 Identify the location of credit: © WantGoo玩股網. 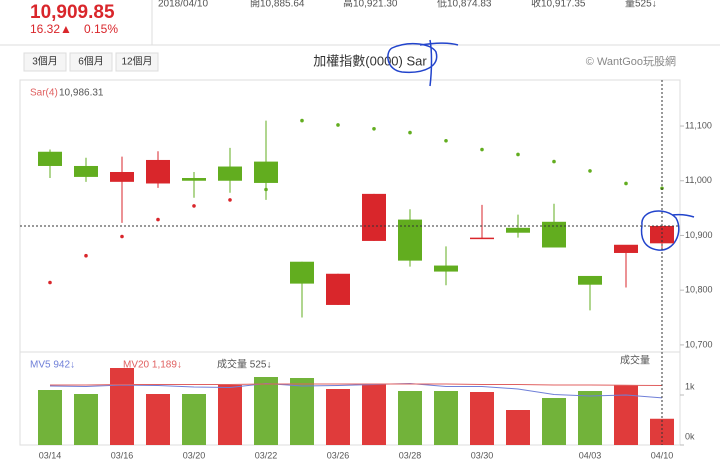
(631, 61).